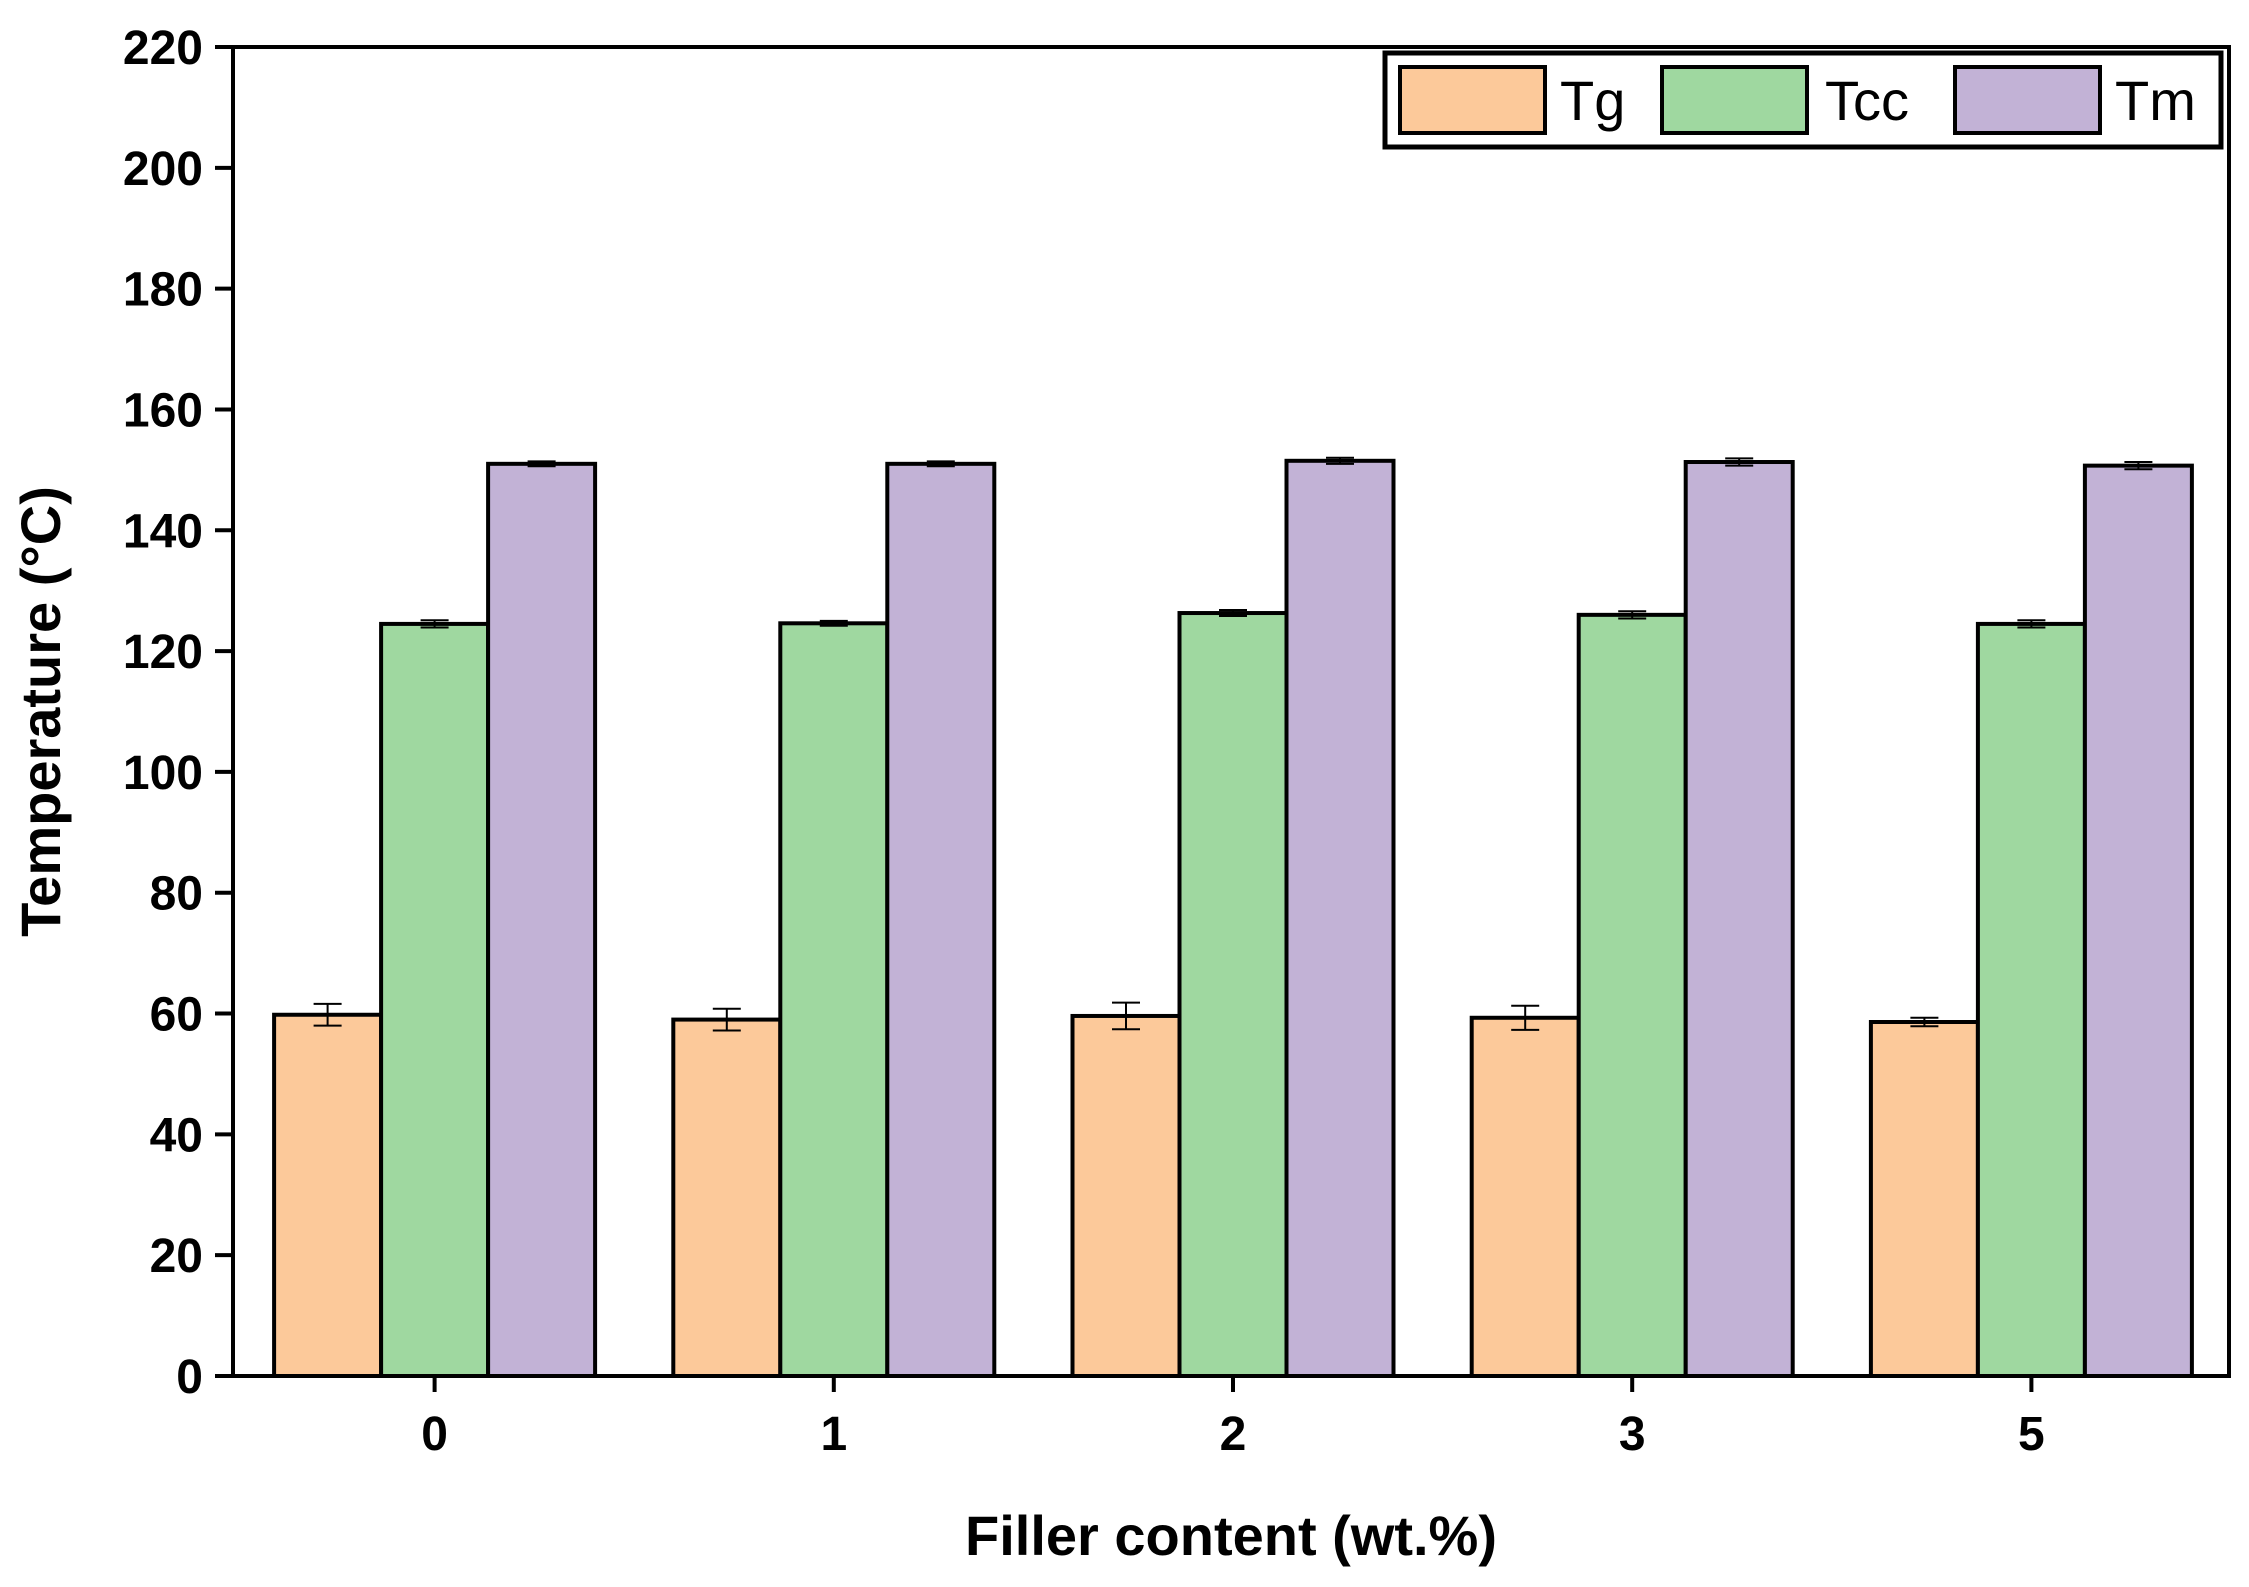 This screenshot has height=1587, width=2249. Describe the element at coordinates (163, 410) in the screenshot. I see `y-tick-label: 160` at that location.